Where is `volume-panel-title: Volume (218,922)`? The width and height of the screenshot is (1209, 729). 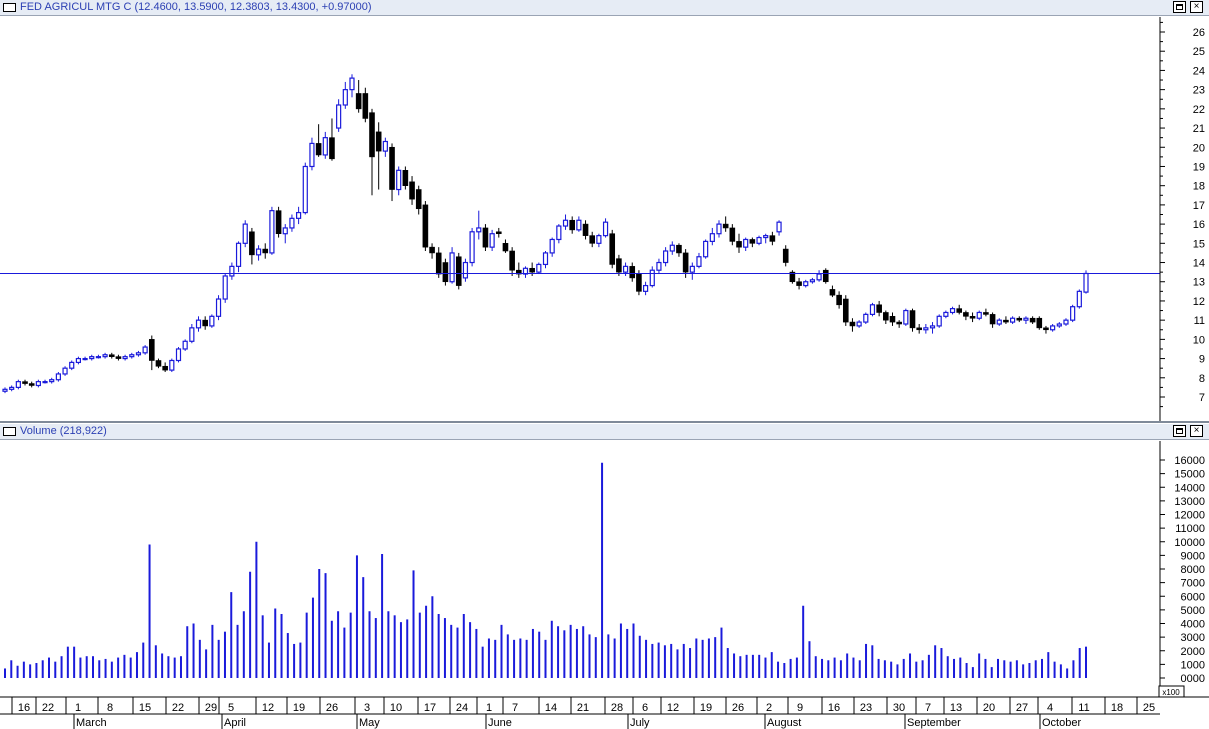 volume-panel-title: Volume (218,922) is located at coordinates (63, 431).